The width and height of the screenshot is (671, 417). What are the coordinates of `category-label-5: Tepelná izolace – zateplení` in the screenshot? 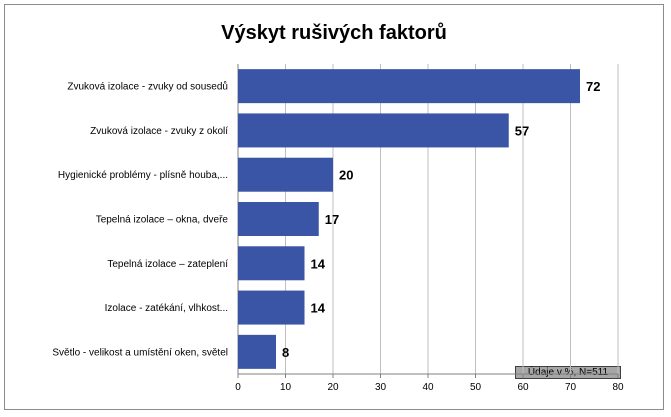 It's located at (167, 264).